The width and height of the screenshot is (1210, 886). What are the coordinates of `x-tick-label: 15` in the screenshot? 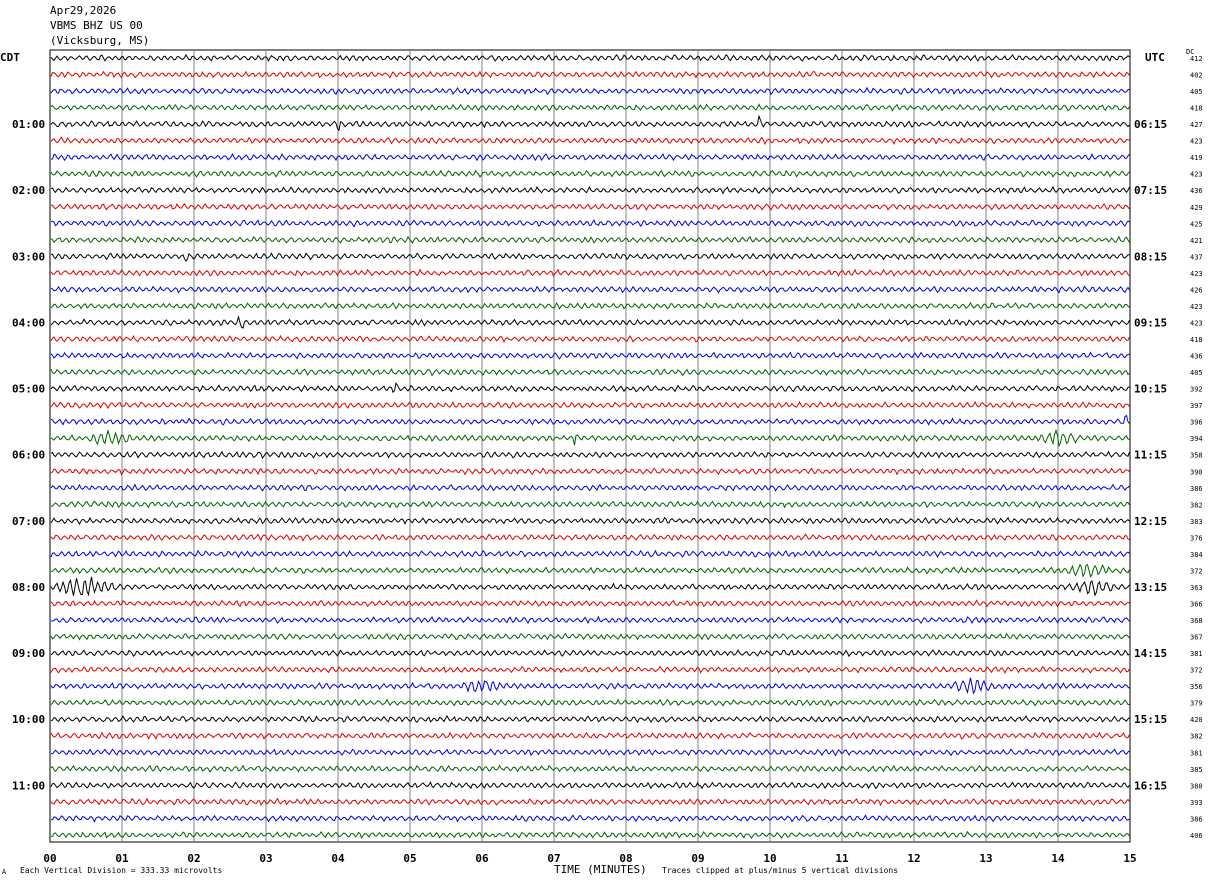 It's located at (1129, 858).